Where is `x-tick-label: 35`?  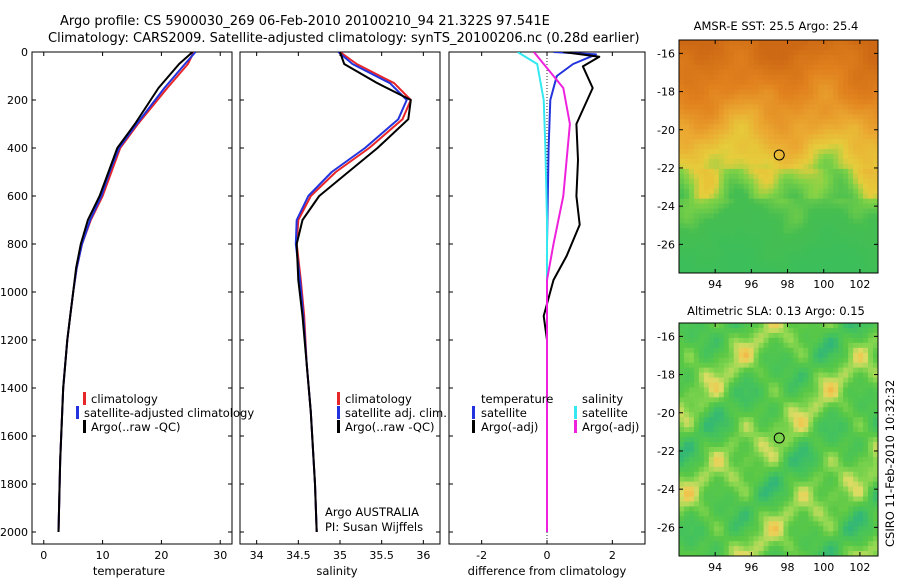
x-tick-label: 35 is located at coordinates (340, 555).